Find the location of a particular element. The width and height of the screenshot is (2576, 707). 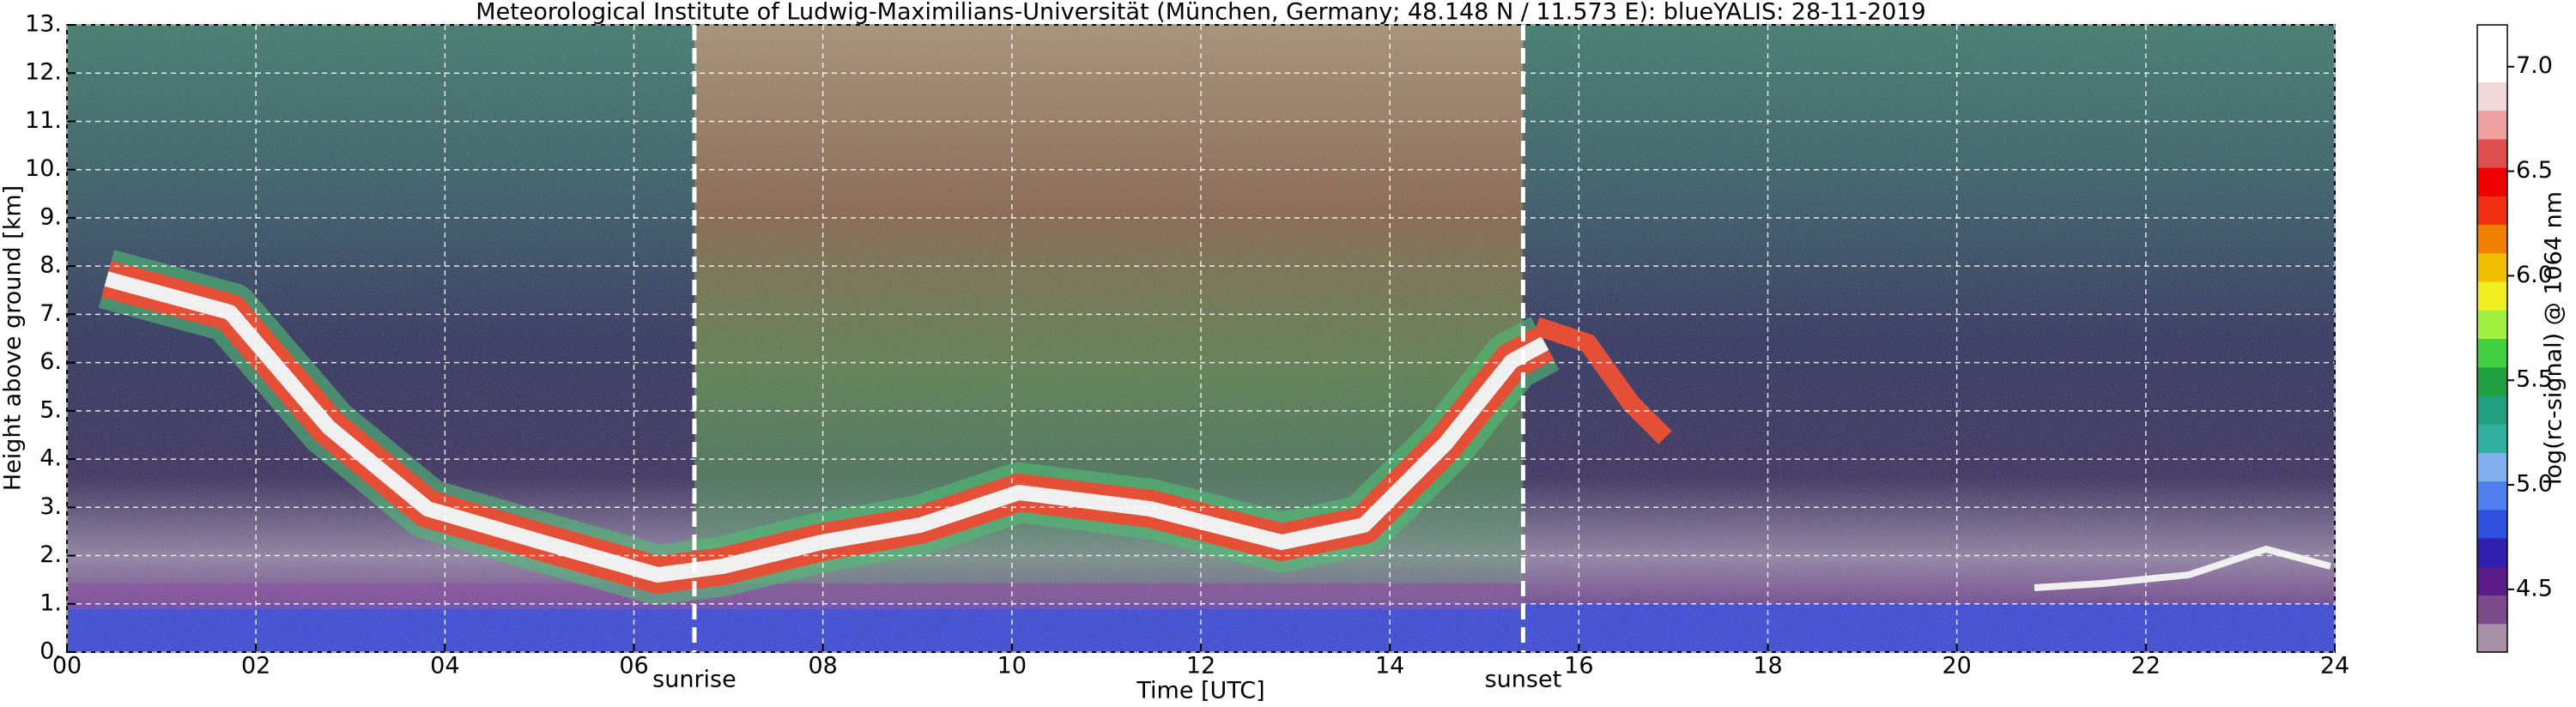

colorbar-tick-label: 4.5 is located at coordinates (2534, 588).